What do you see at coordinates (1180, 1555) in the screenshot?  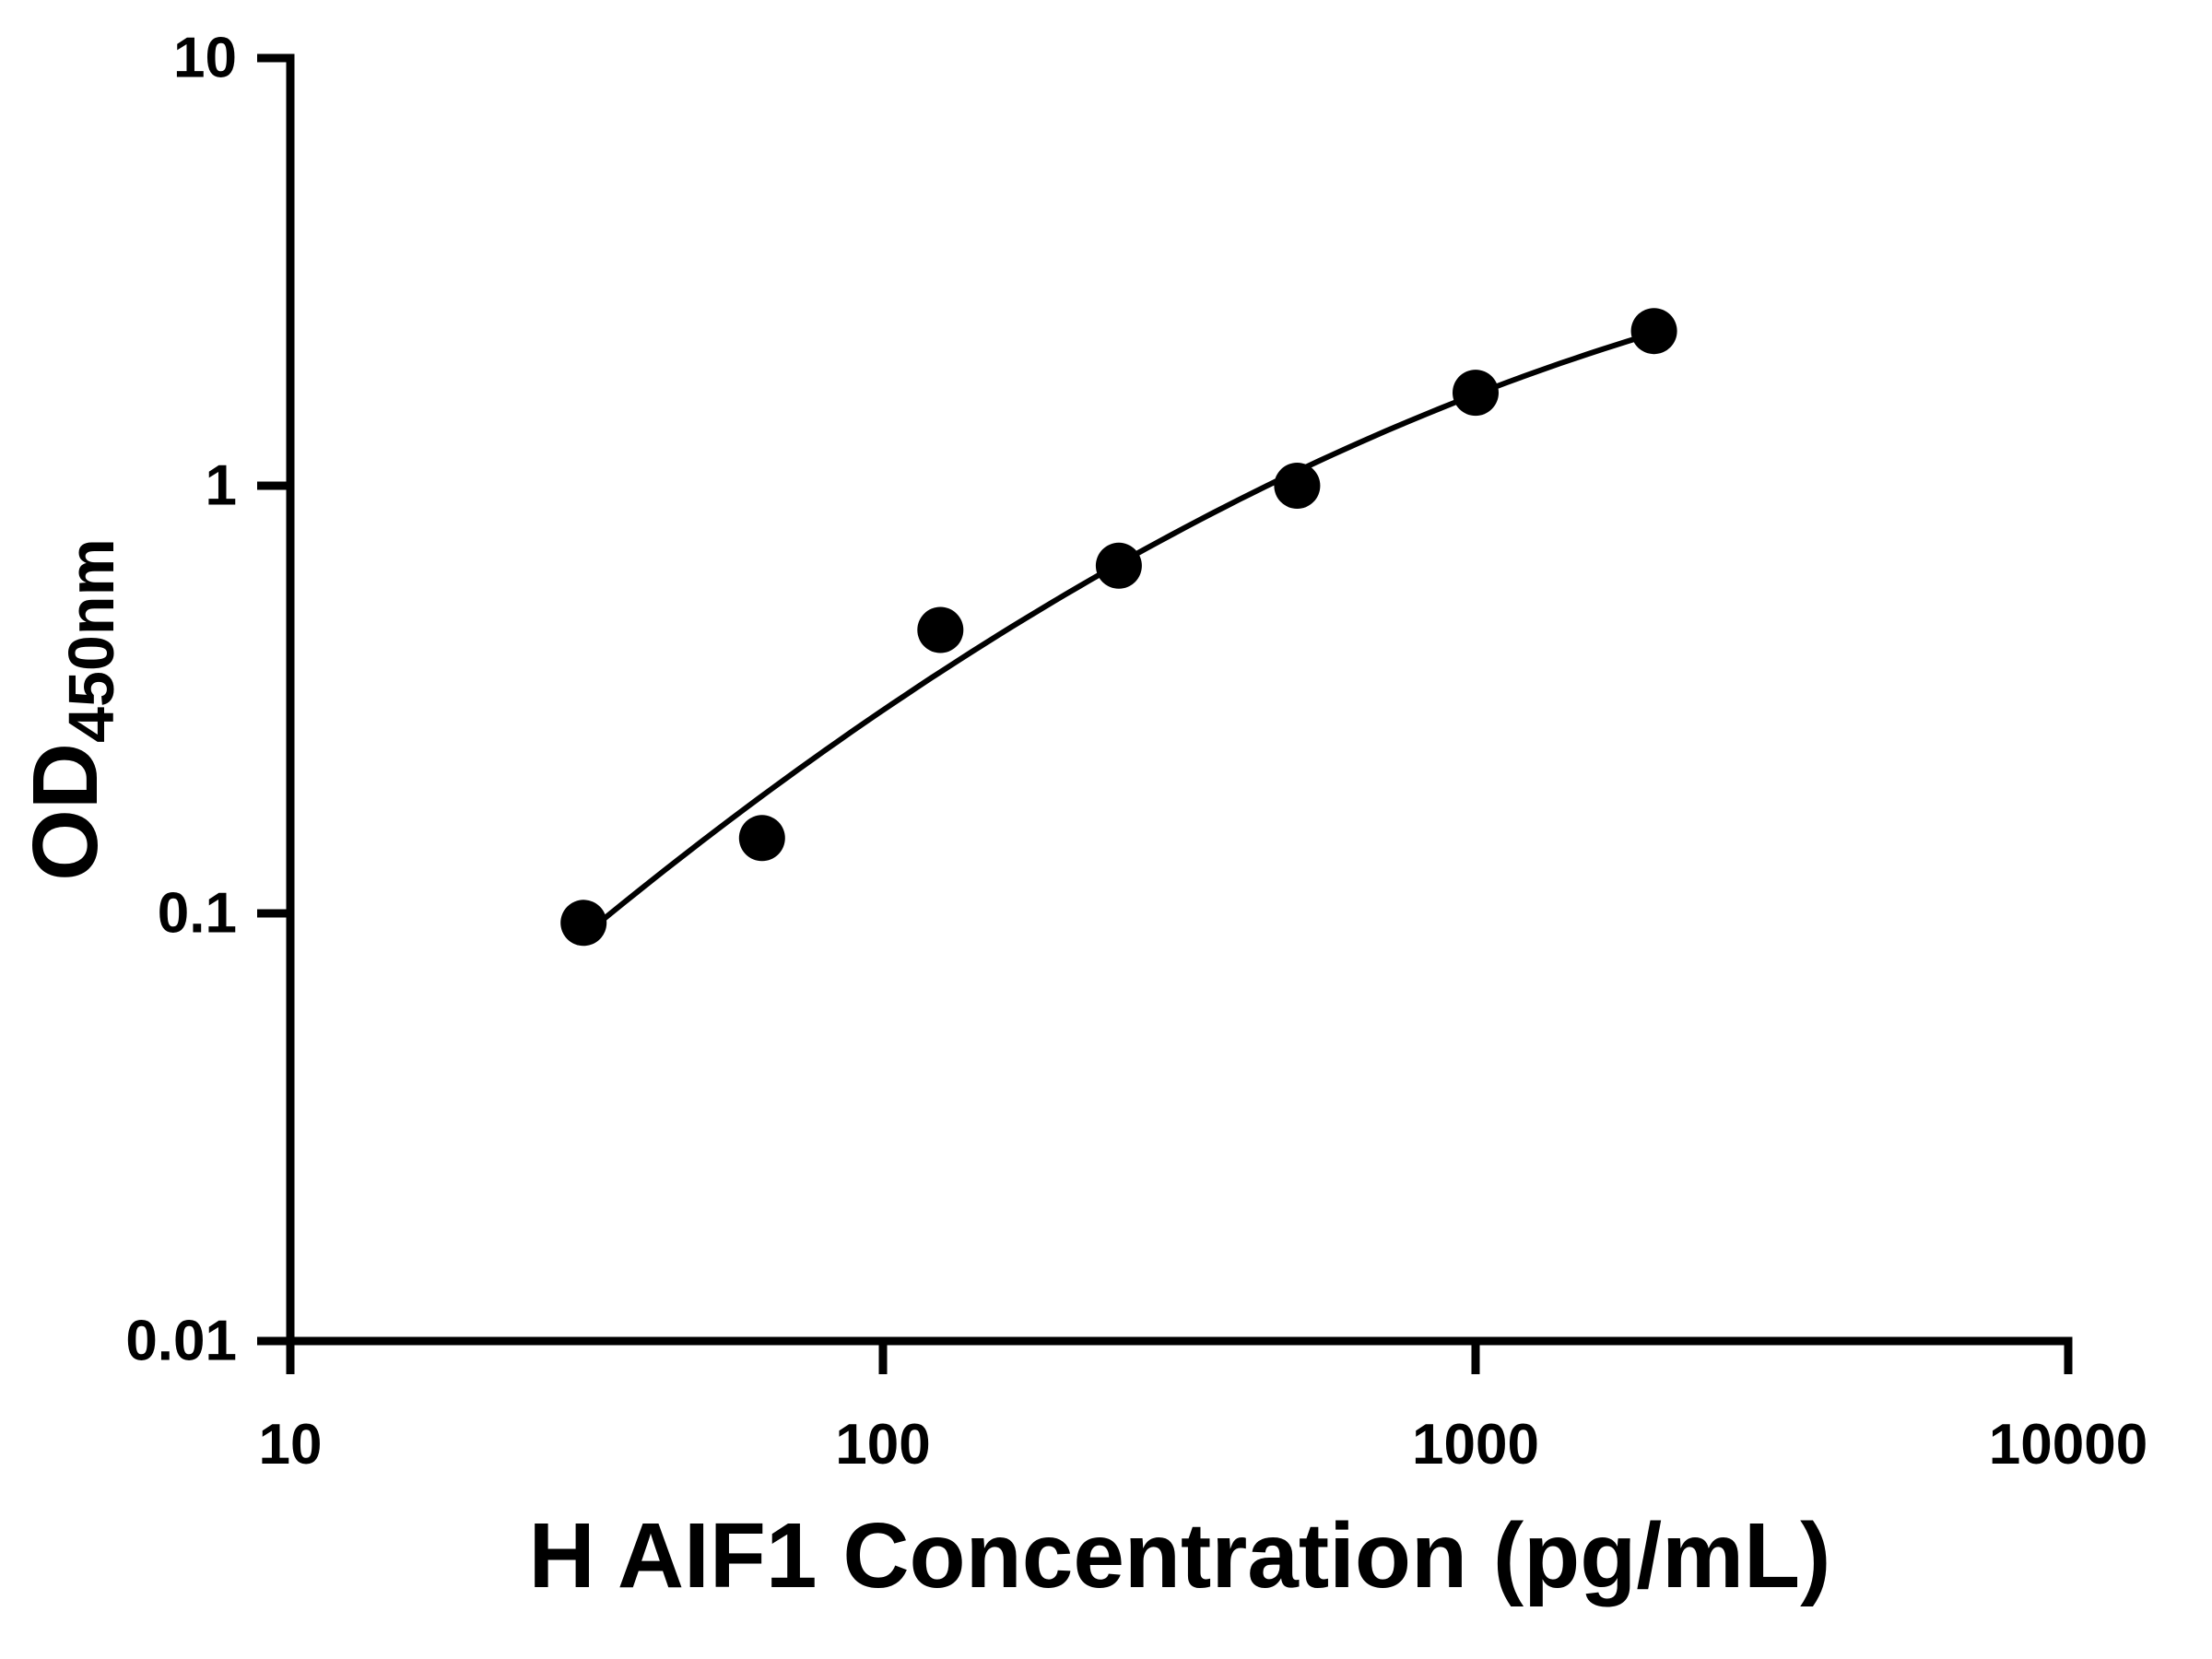 I see `x-axis-title: H AIF1 Concentration (pg/mL)` at bounding box center [1180, 1555].